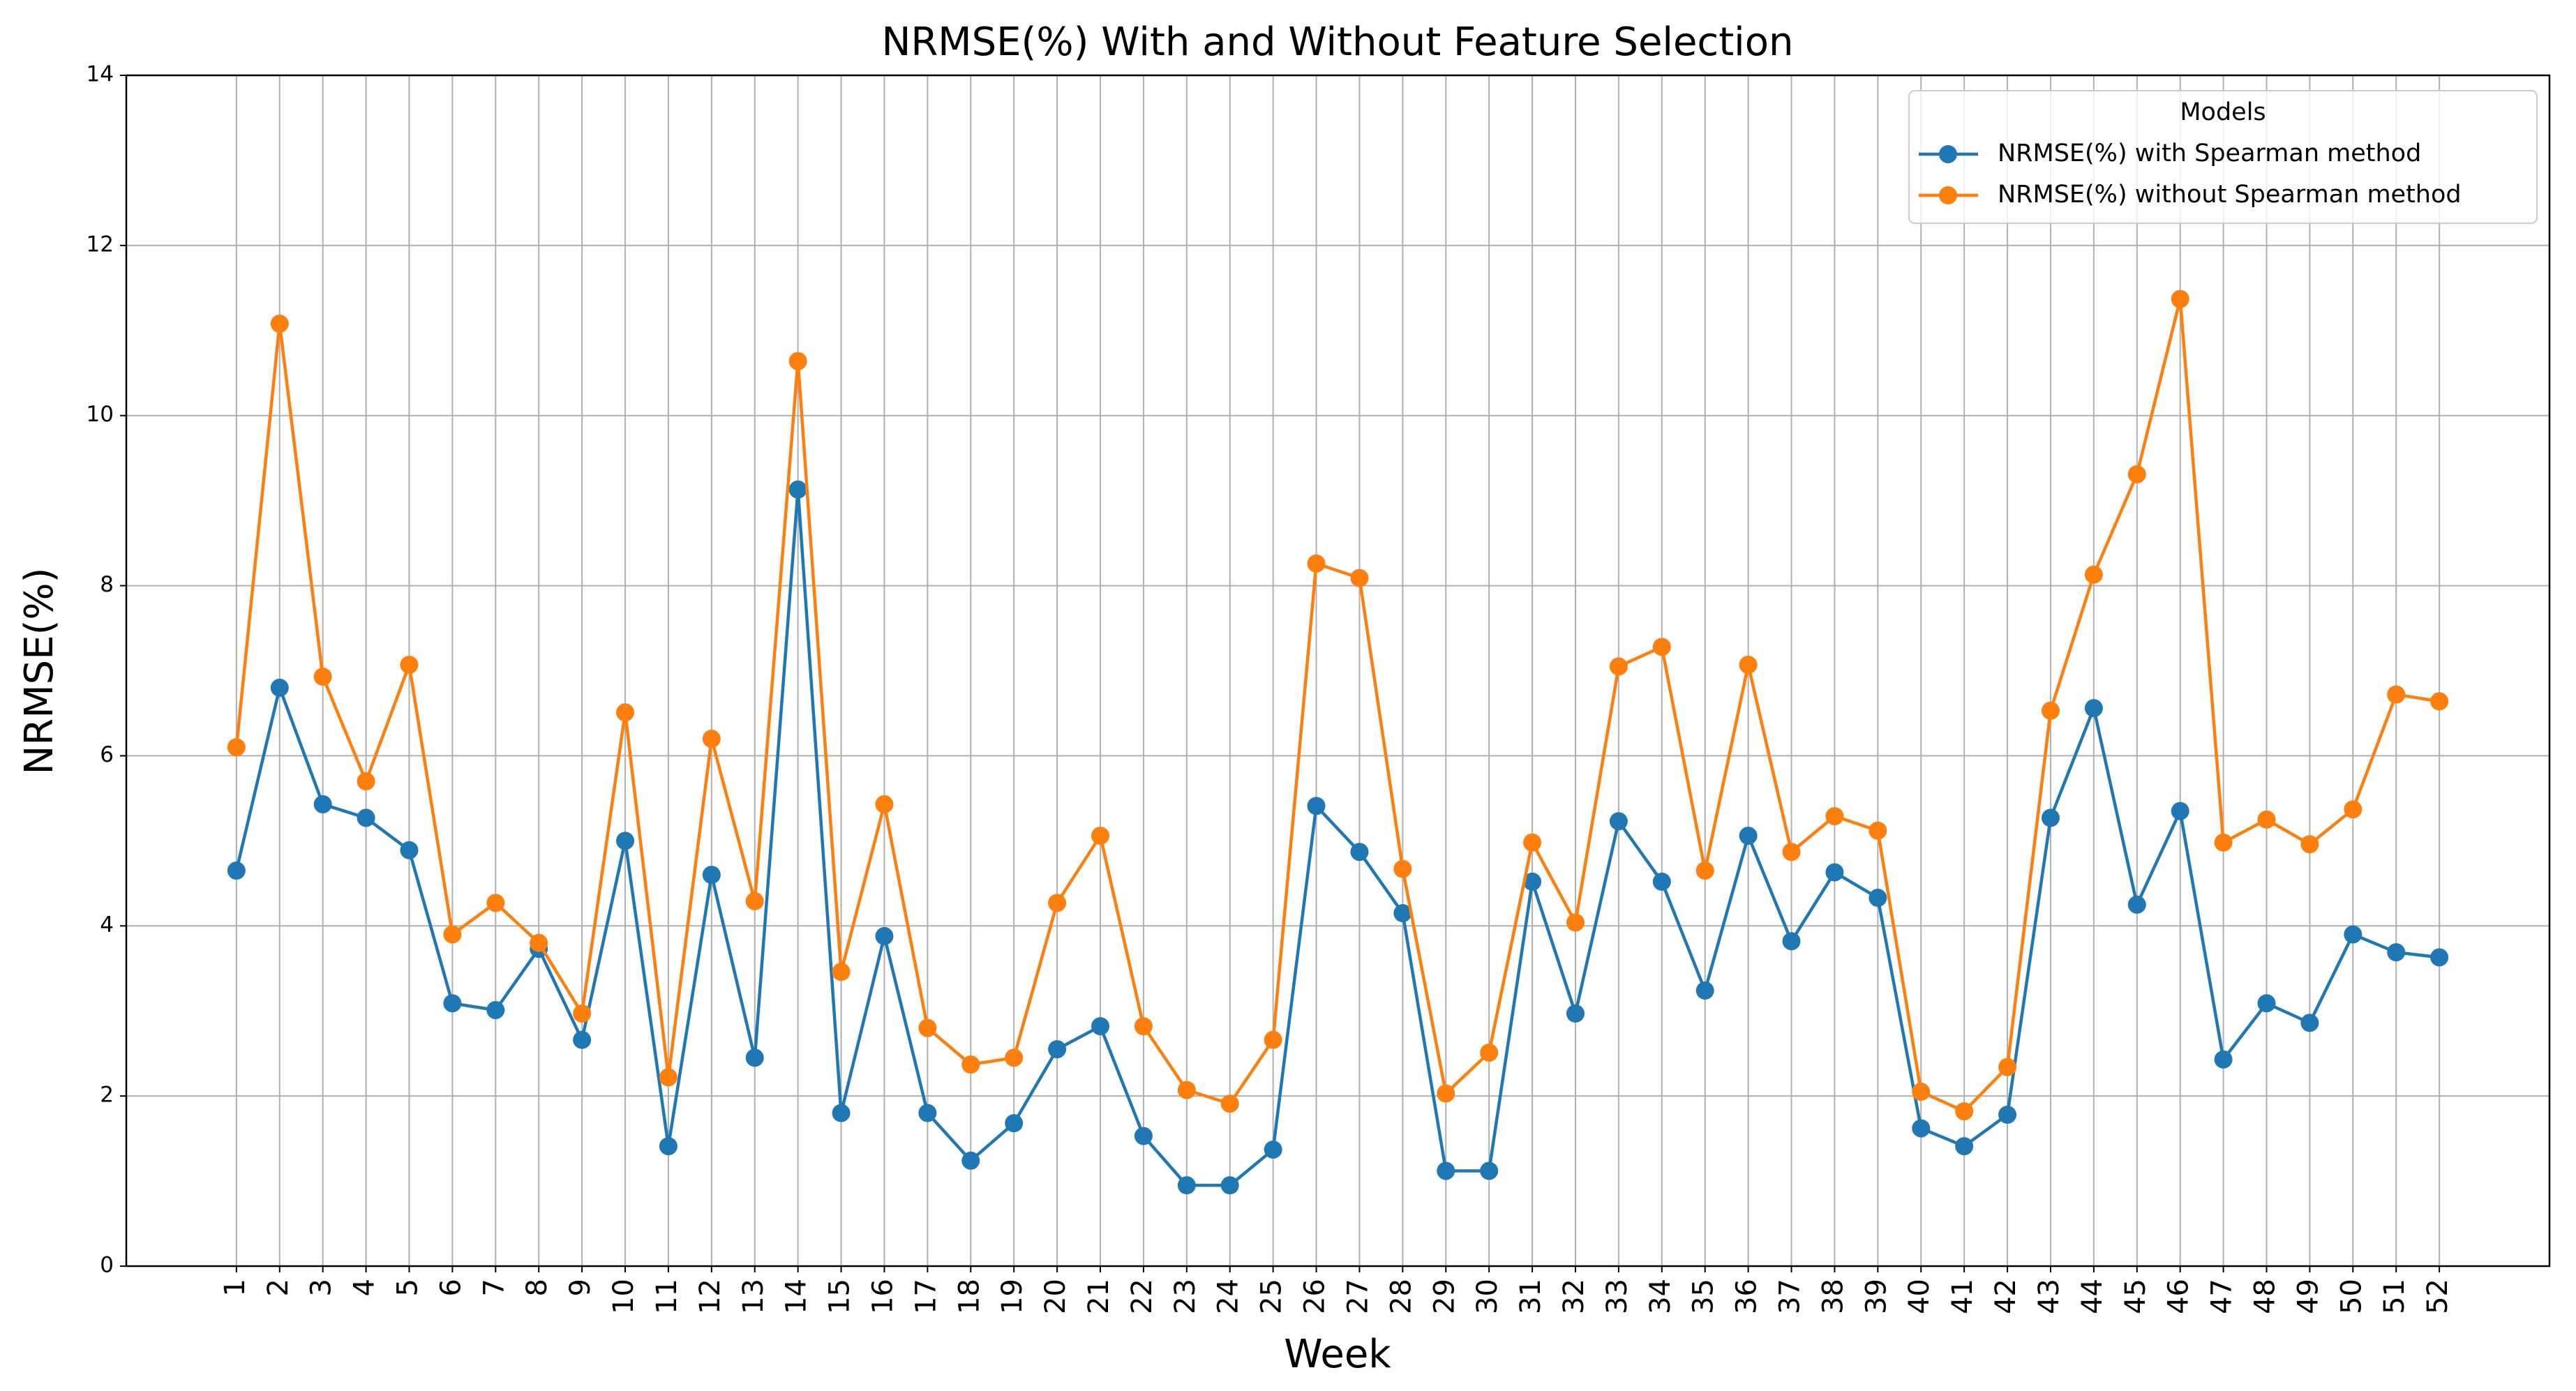 Image resolution: width=2576 pixels, height=1391 pixels. Describe the element at coordinates (1531, 1296) in the screenshot. I see `x-tick-label: 31` at that location.